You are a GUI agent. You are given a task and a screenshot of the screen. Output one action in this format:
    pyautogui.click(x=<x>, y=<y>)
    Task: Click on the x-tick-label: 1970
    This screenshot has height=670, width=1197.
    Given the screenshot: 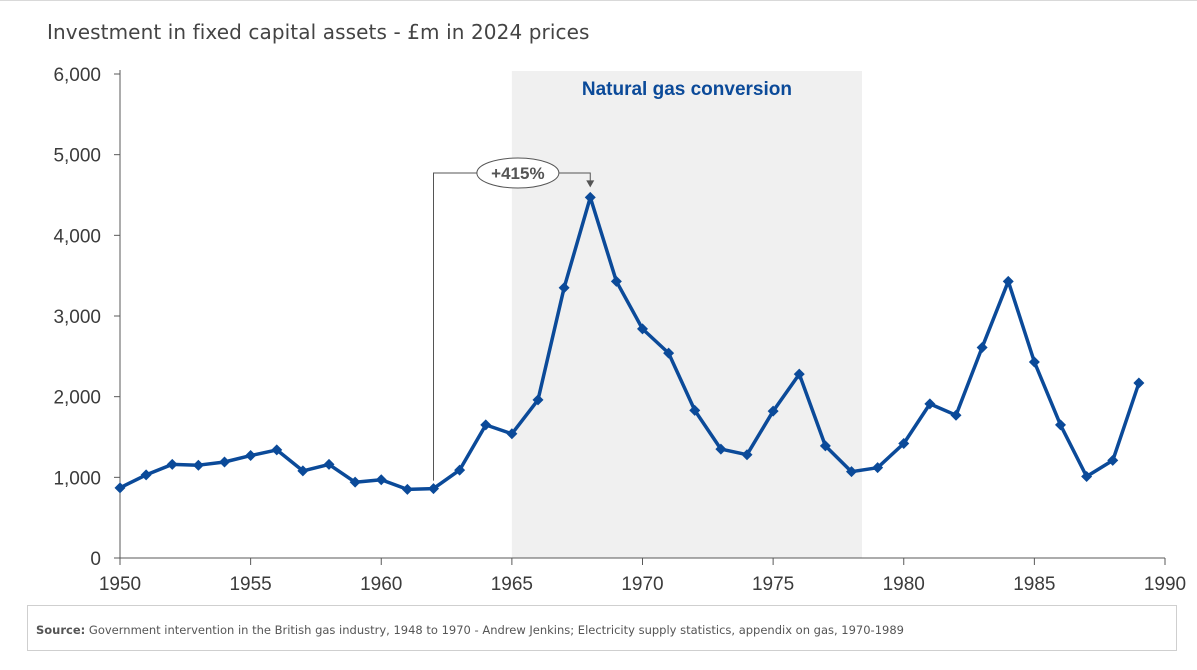 What is the action you would take?
    pyautogui.click(x=642, y=584)
    